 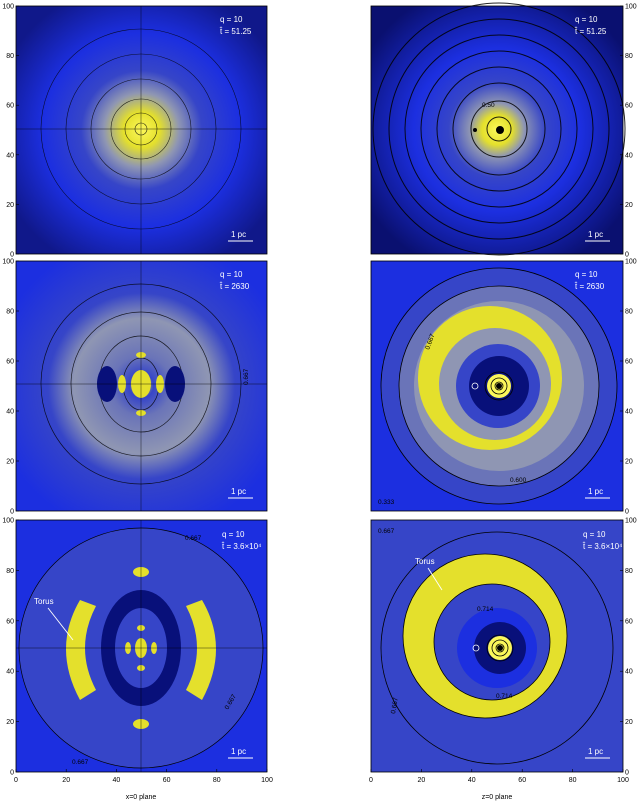 What do you see at coordinates (422, 780) in the screenshot?
I see `x-tick-label-p6: 20` at bounding box center [422, 780].